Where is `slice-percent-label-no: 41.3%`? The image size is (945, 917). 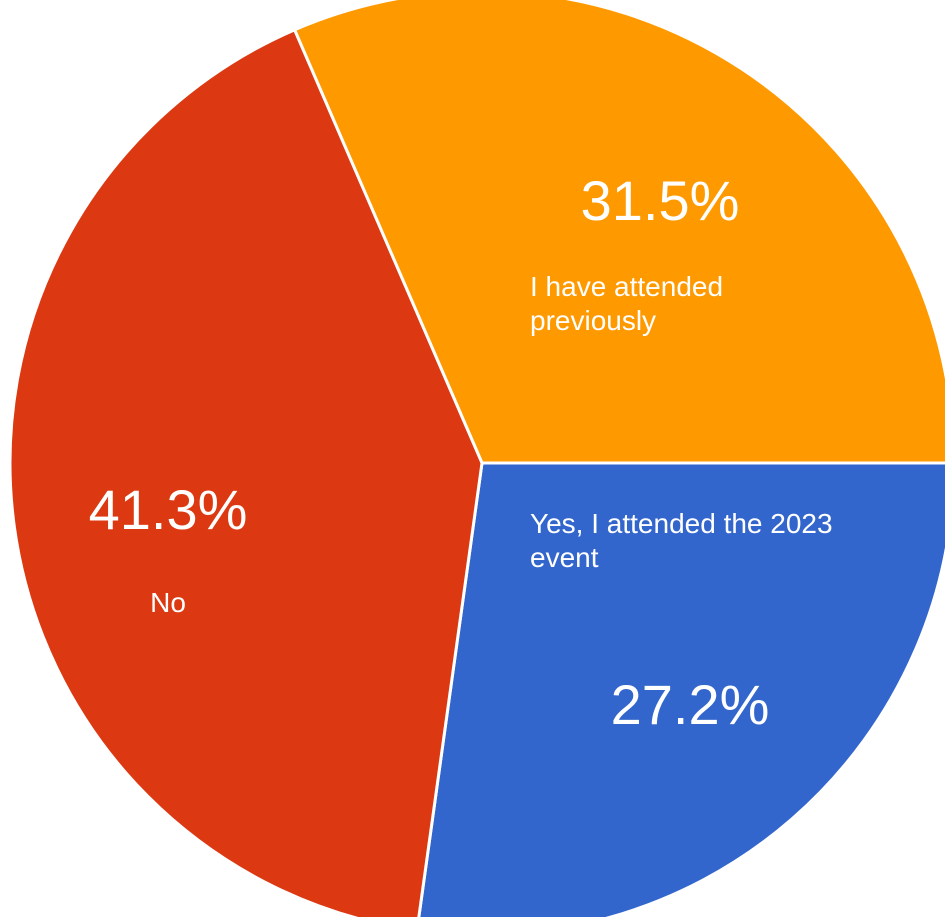 slice-percent-label-no: 41.3% is located at coordinates (168, 509).